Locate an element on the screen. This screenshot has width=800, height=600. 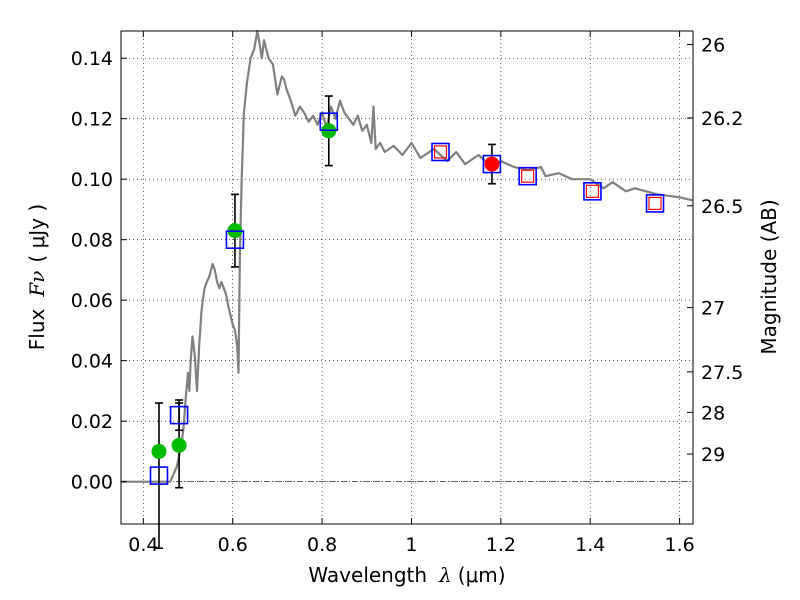
y2-tick-label-6: 29 is located at coordinates (713, 455).